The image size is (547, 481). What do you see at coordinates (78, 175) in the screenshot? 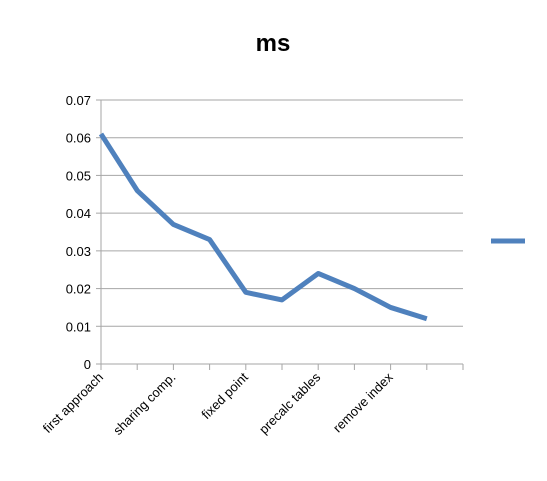
I see `y-tick-label: 0.05` at bounding box center [78, 175].